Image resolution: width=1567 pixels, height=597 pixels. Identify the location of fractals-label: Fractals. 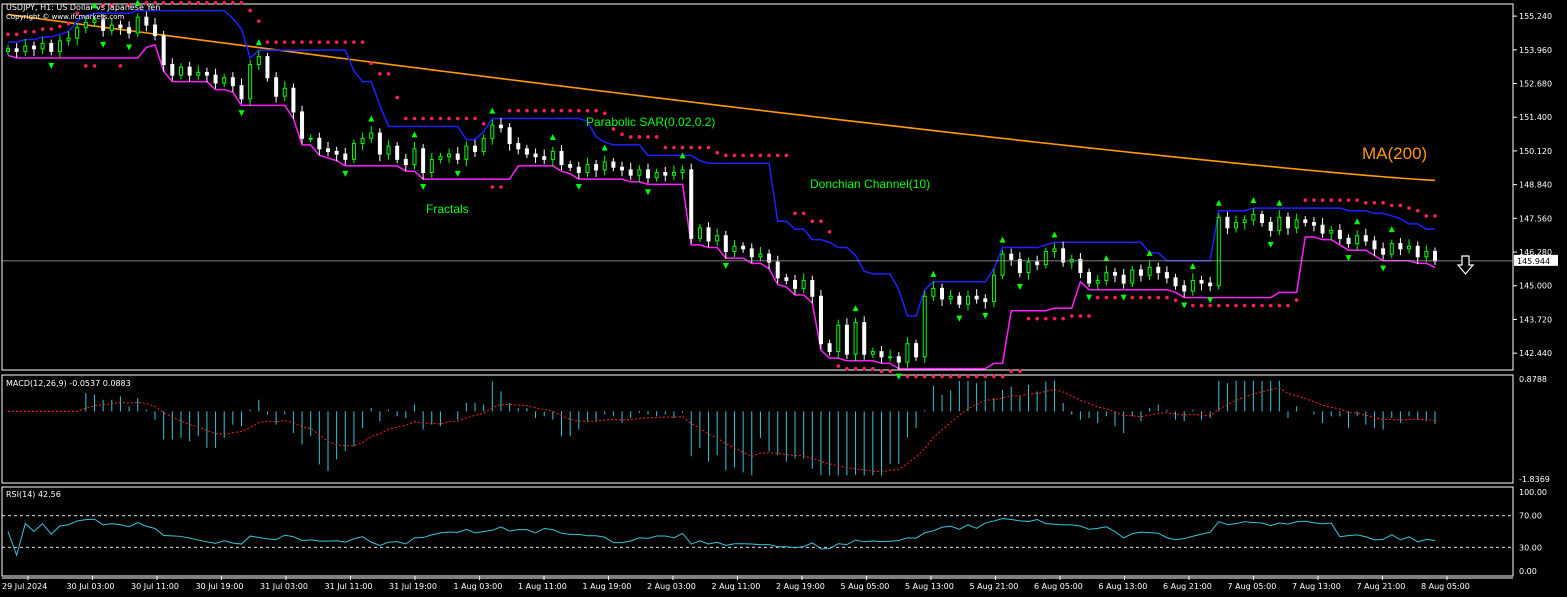
(447, 209).